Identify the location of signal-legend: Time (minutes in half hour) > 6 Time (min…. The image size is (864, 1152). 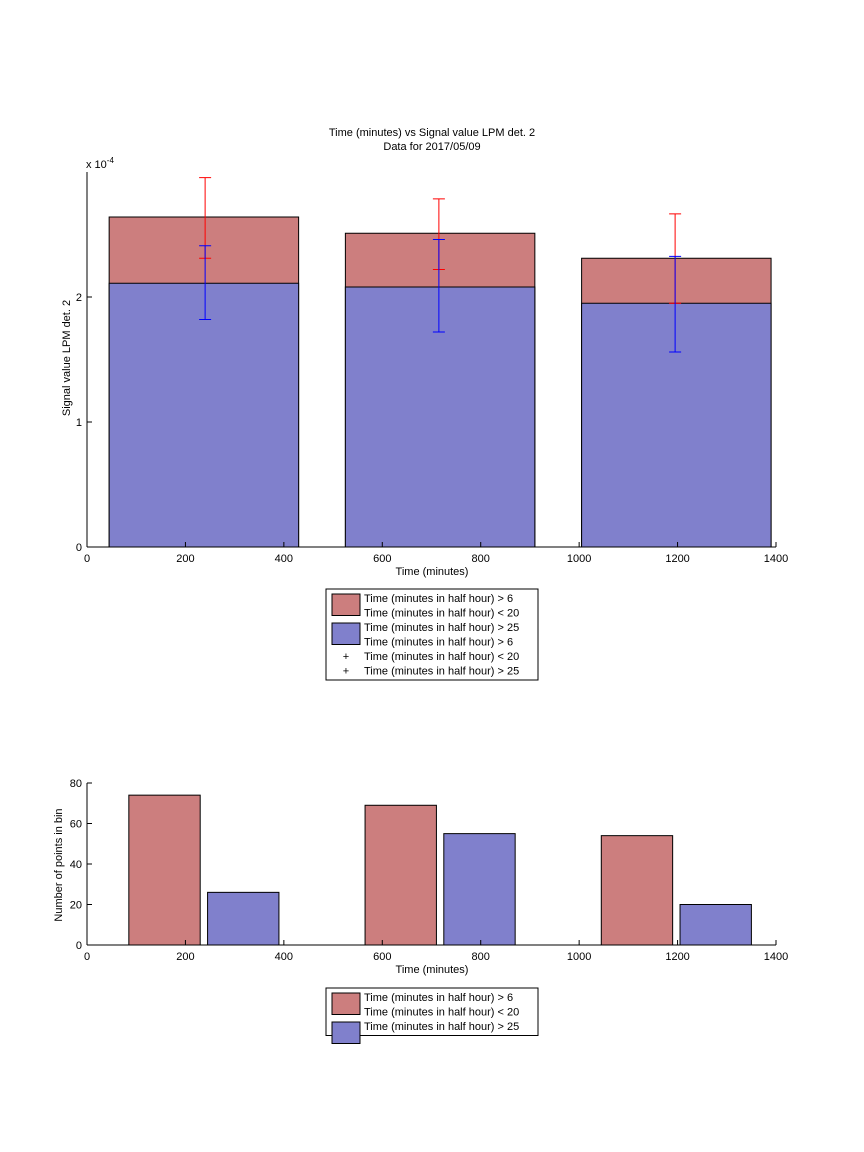
(432, 634).